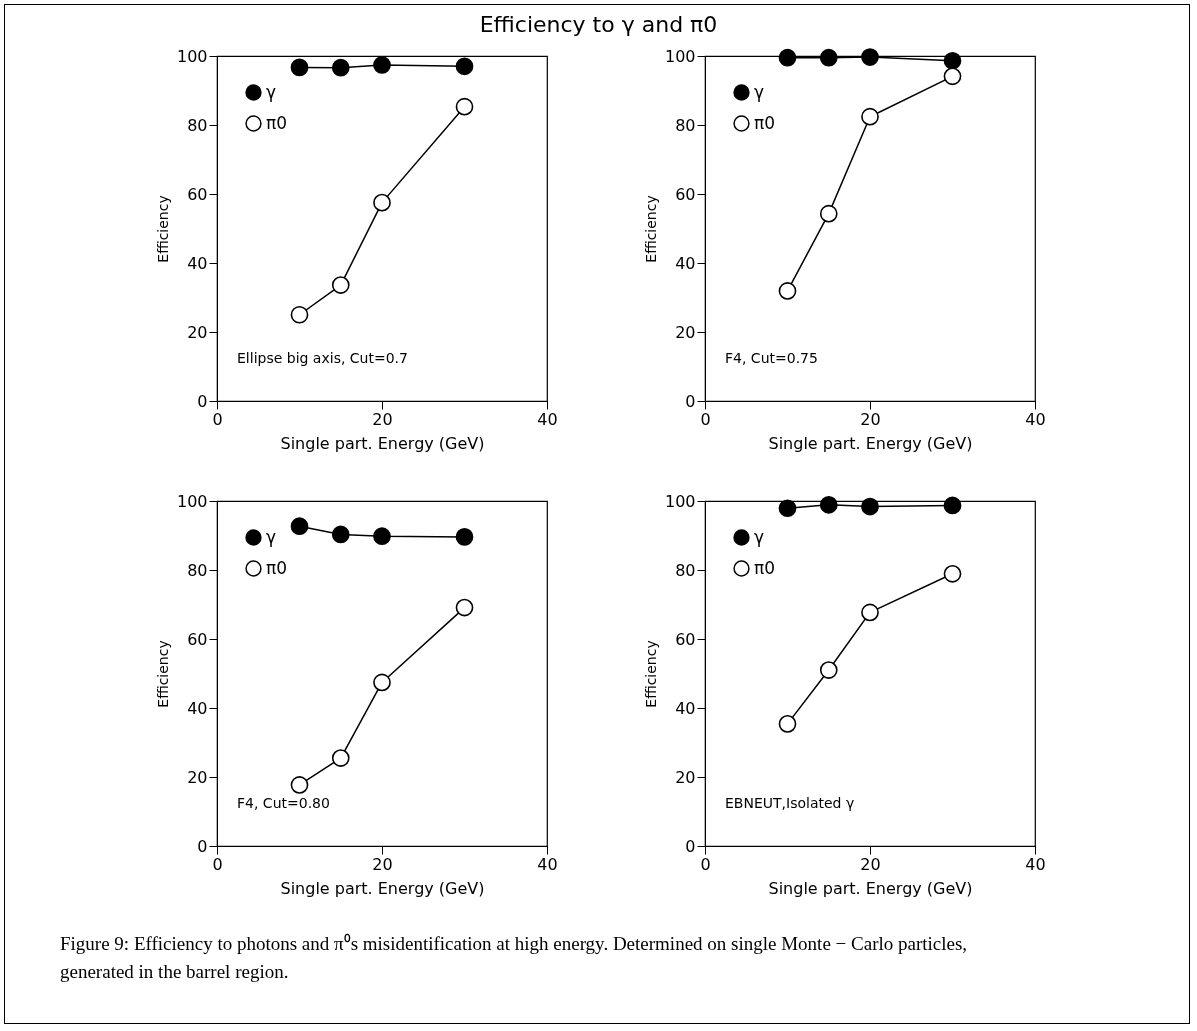 This screenshot has height=1031, width=1197. I want to click on annotation: EBNEUT,Isolated γ, so click(790, 803).